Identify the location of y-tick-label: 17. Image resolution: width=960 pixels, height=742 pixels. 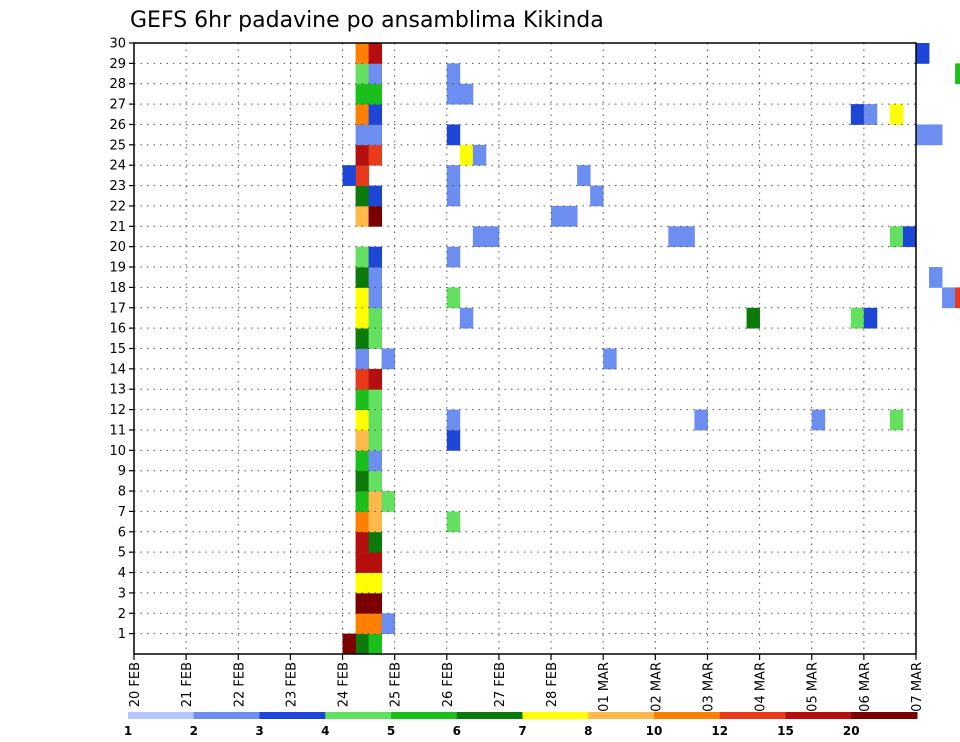
(117, 308).